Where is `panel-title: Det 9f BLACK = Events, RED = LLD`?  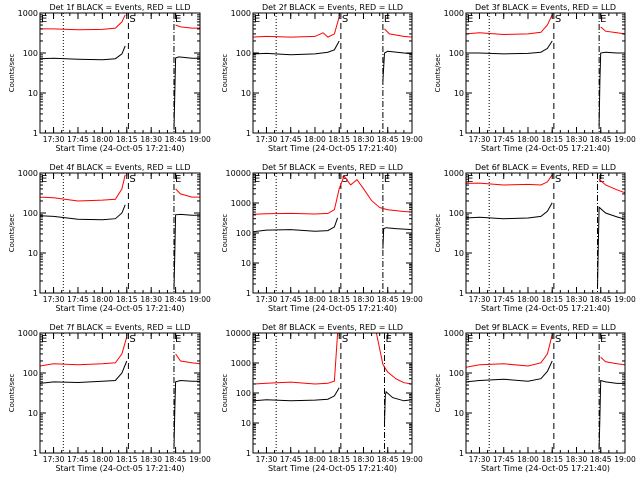
panel-title: Det 9f BLACK = Events, RED = LLD is located at coordinates (545, 327).